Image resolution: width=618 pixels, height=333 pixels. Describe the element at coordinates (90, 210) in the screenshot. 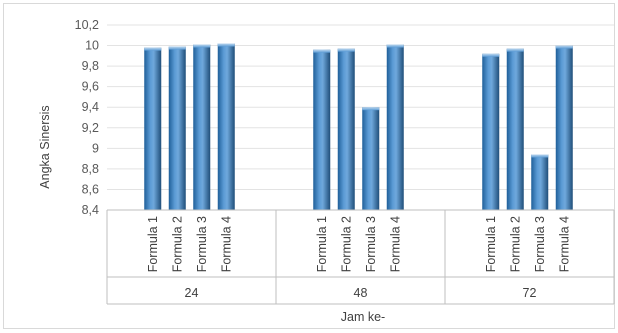

I see `y-tick-label: 8,4` at that location.